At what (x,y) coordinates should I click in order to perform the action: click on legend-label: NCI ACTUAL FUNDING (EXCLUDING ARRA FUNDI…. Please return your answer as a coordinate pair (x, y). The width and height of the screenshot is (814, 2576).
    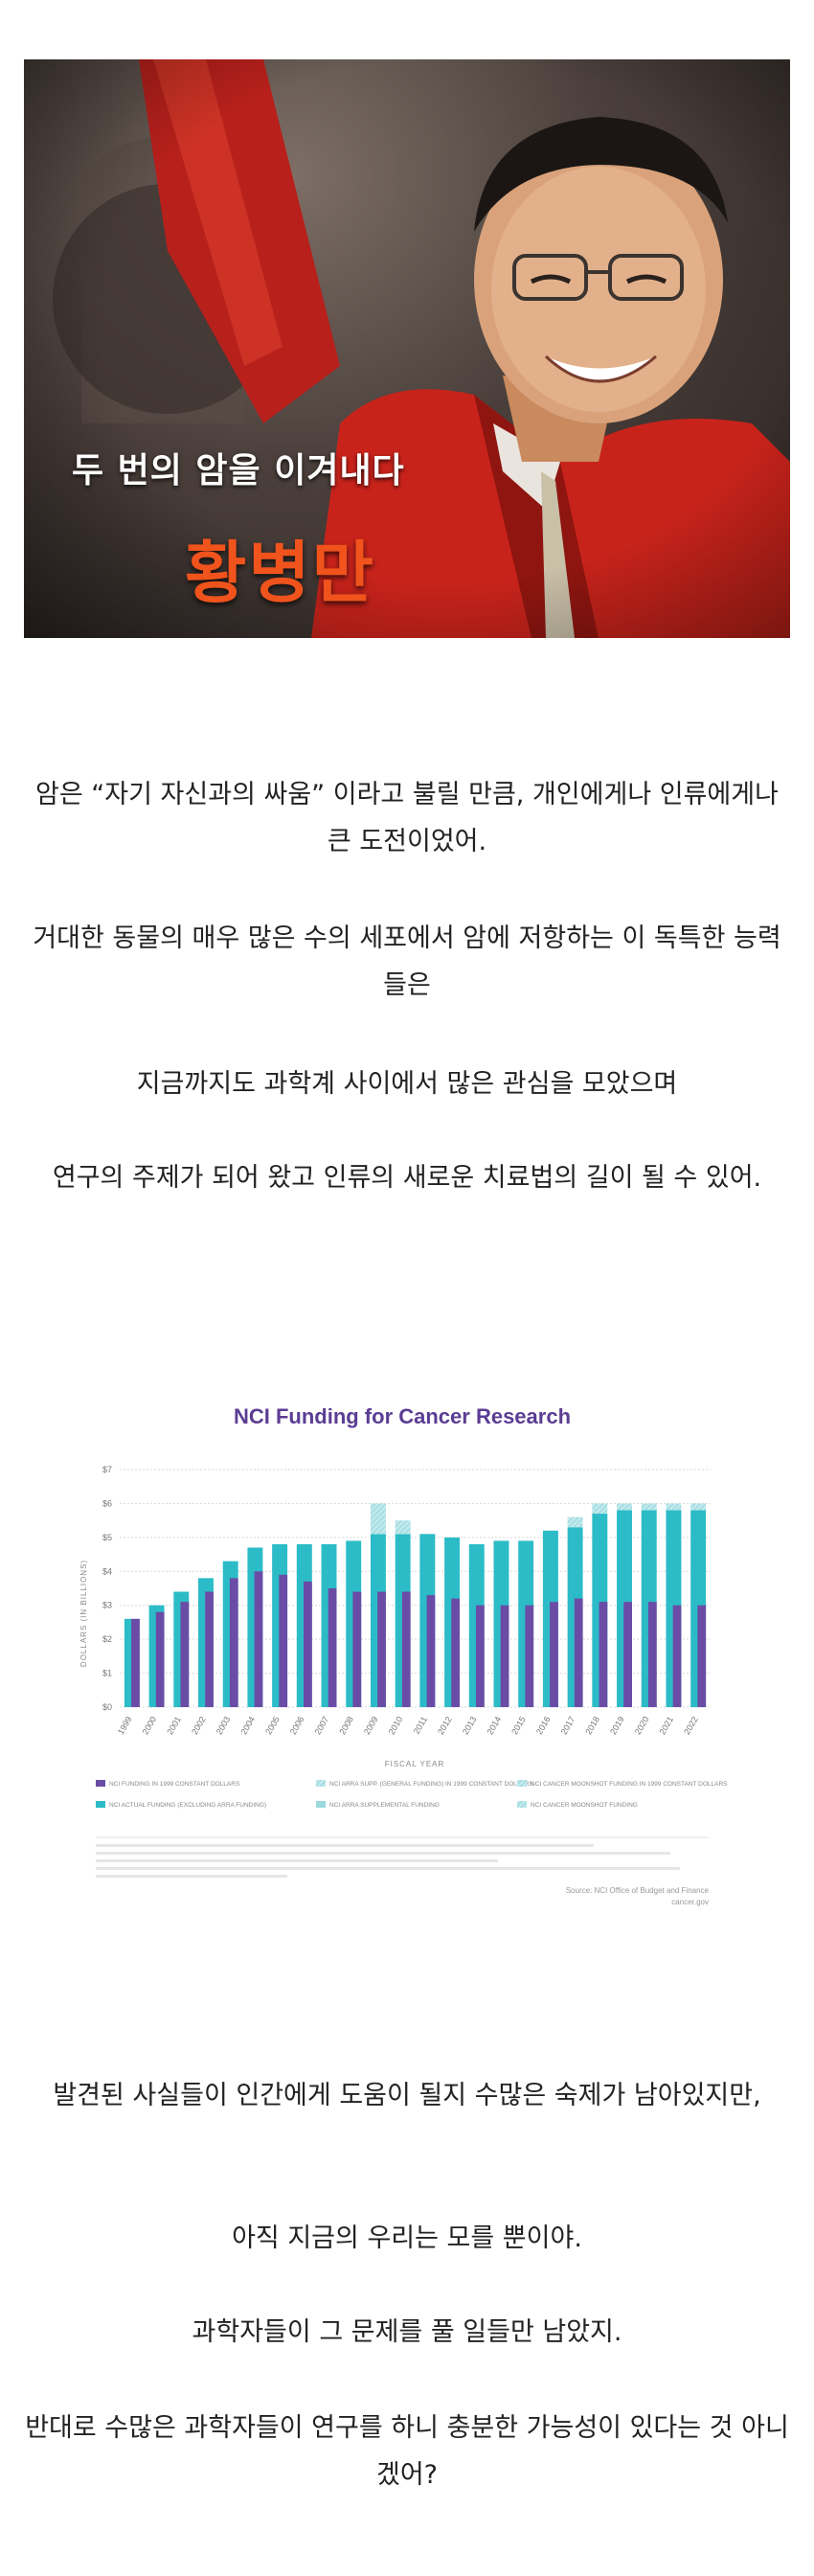
    Looking at the image, I should click on (187, 1805).